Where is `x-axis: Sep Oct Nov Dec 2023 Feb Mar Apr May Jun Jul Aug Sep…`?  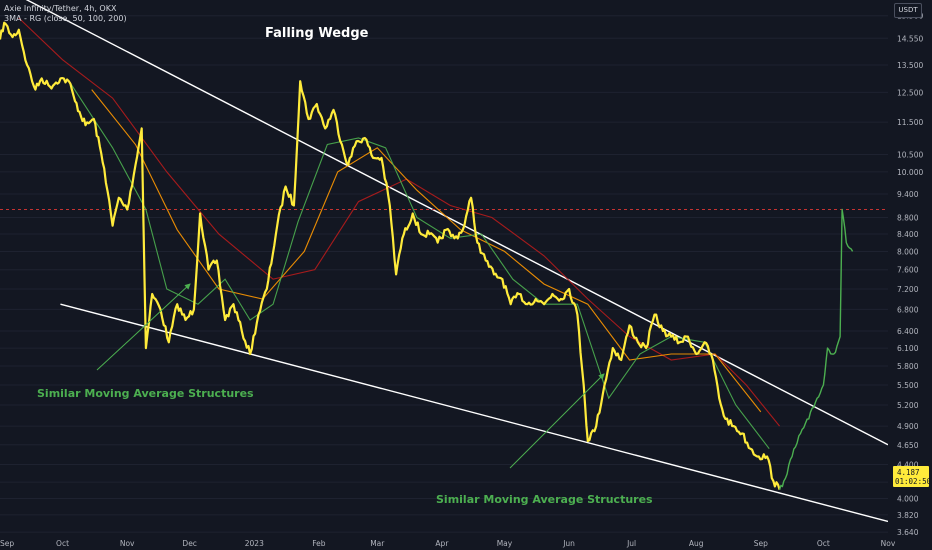
x-axis: Sep Oct Nov Dec 2023 Feb Mar Apr May Jun Jul Aug Sep… is located at coordinates (448, 544).